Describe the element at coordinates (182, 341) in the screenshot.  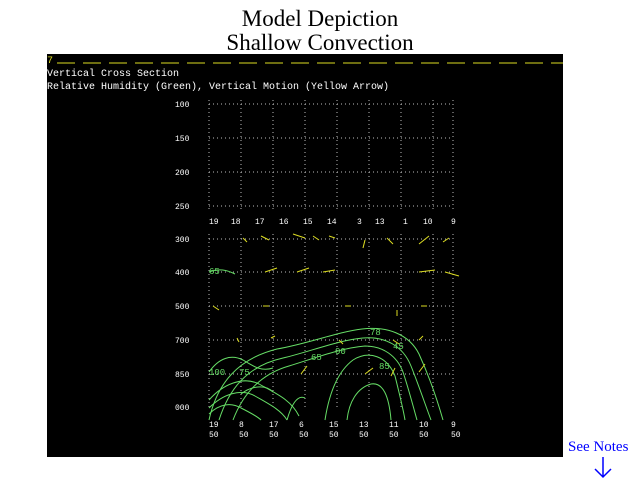
I see `pressure-label: 700` at that location.